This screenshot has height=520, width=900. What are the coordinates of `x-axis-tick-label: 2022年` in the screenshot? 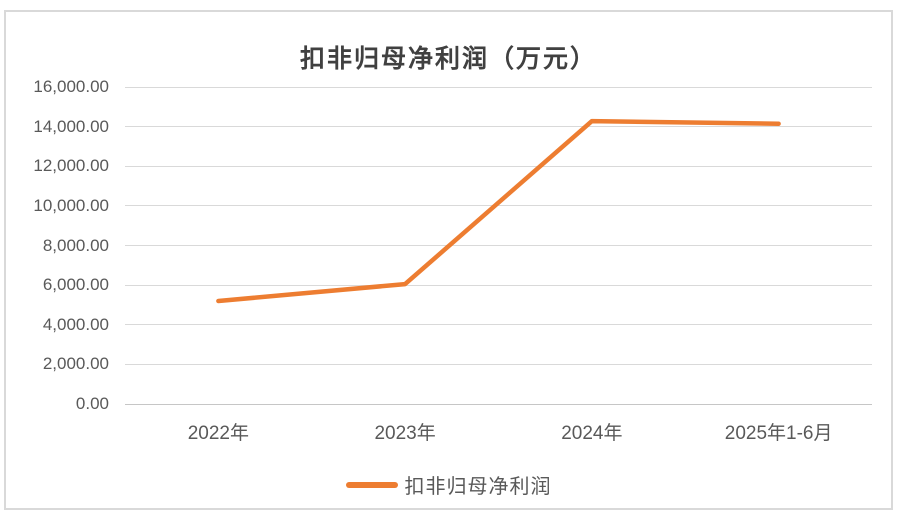 It's located at (218, 433).